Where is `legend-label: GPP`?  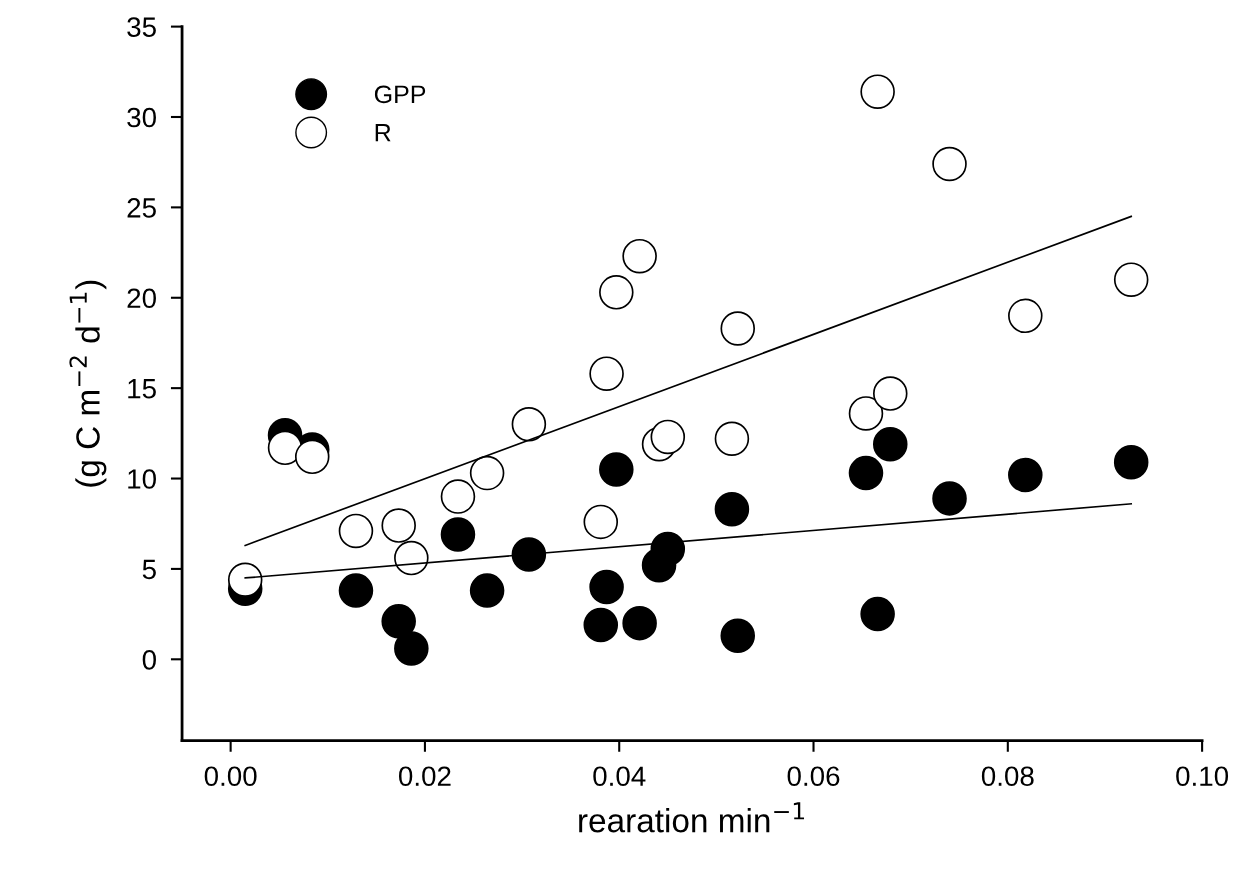 legend-label: GPP is located at coordinates (400, 94).